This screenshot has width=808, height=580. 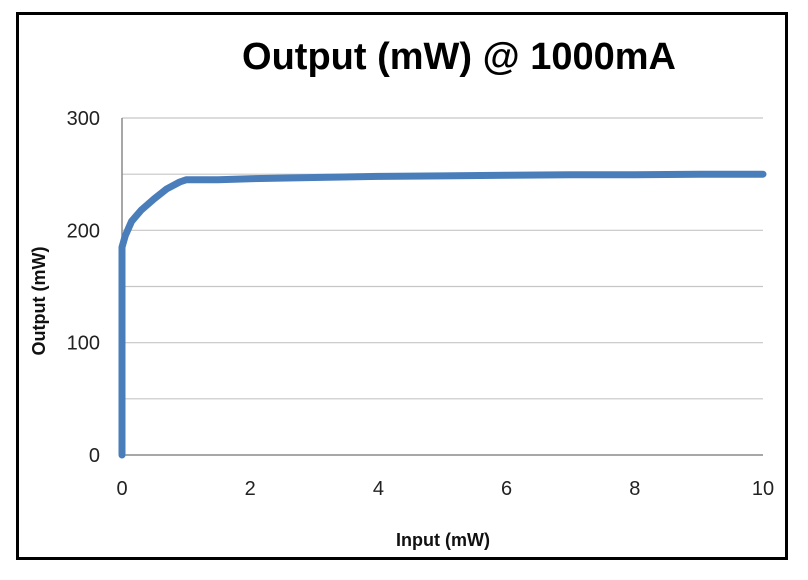 I want to click on x-tick-label: 6, so click(x=506, y=489).